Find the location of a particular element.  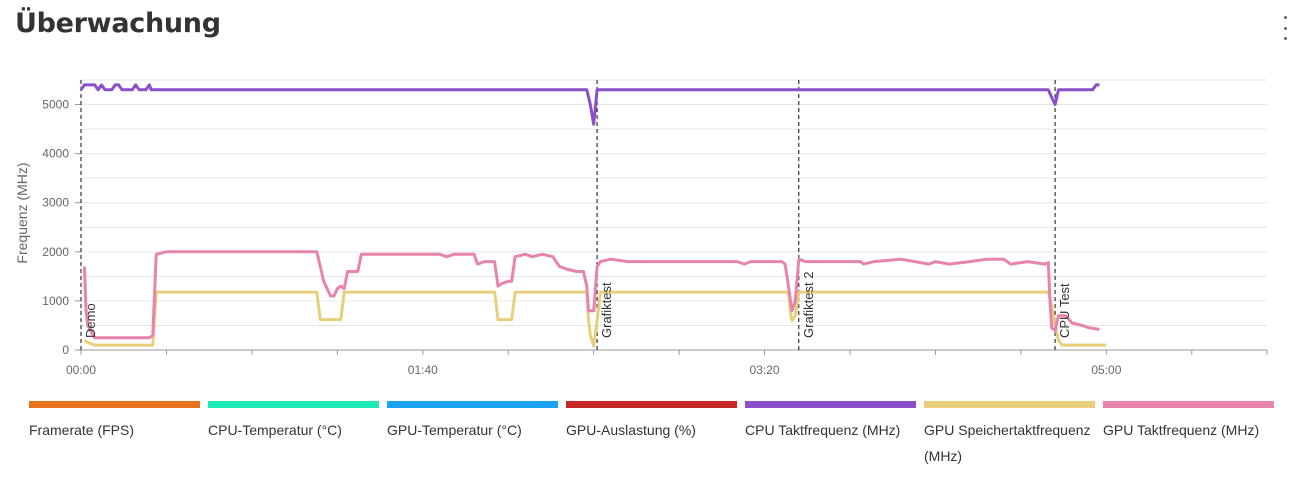

y-tick-label: 4000 is located at coordinates (55, 154).